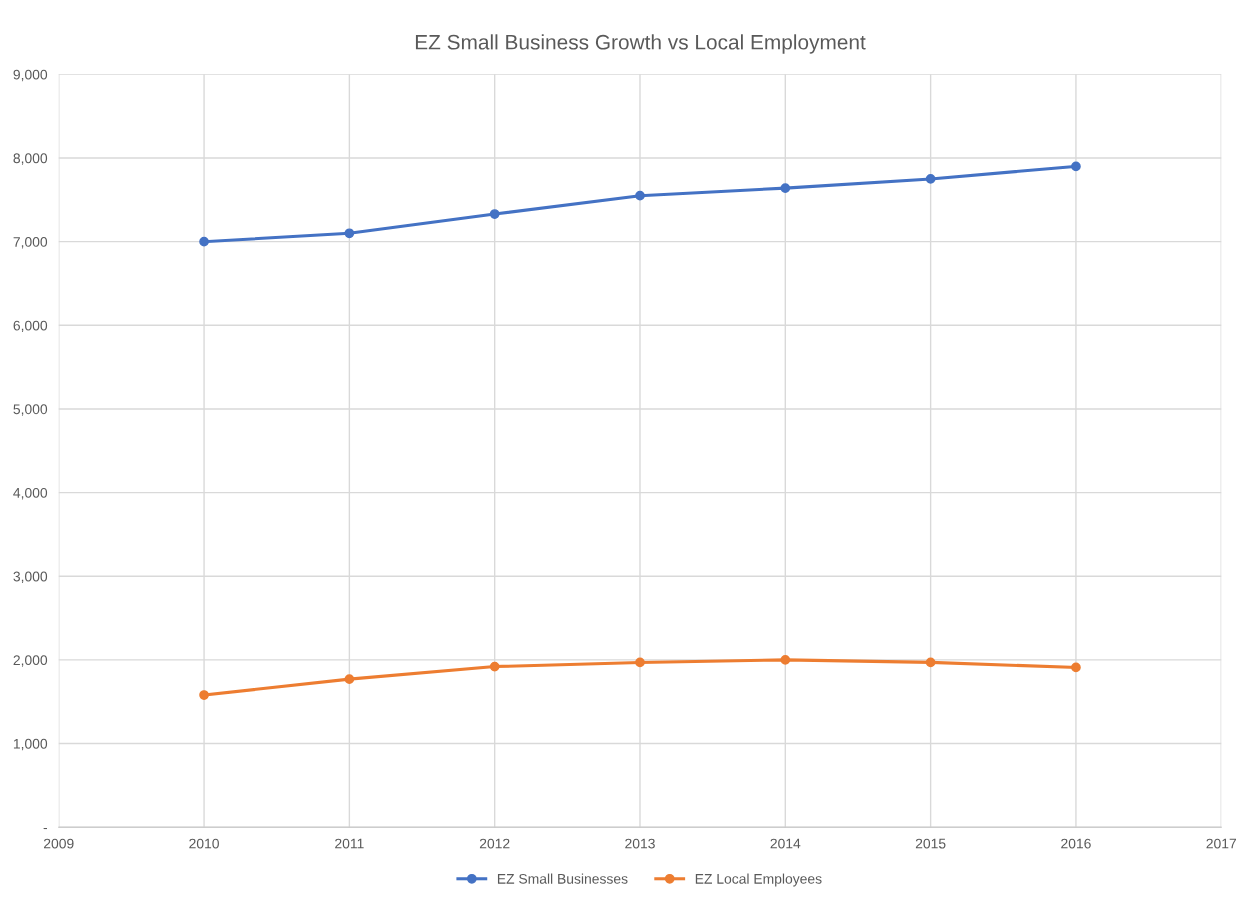 This screenshot has height=907, width=1250. Describe the element at coordinates (30, 577) in the screenshot. I see `y-tick-label: 3,000` at that location.